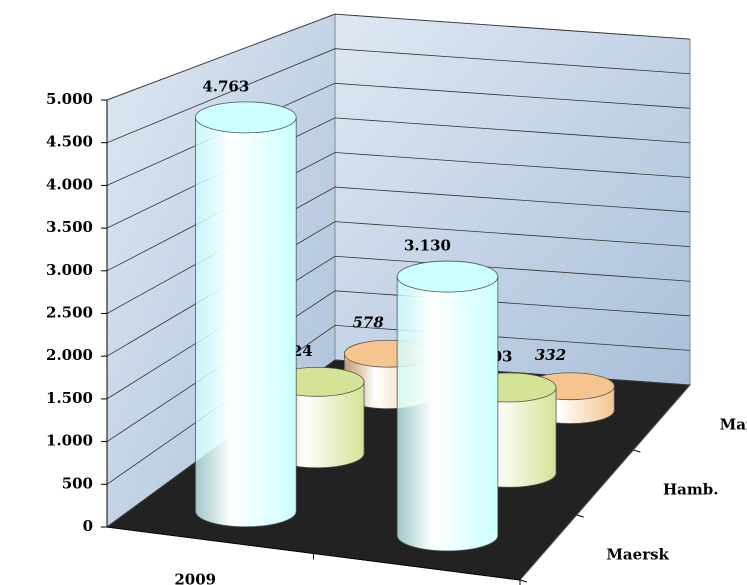  I want to click on value-label: 578, so click(369, 323).